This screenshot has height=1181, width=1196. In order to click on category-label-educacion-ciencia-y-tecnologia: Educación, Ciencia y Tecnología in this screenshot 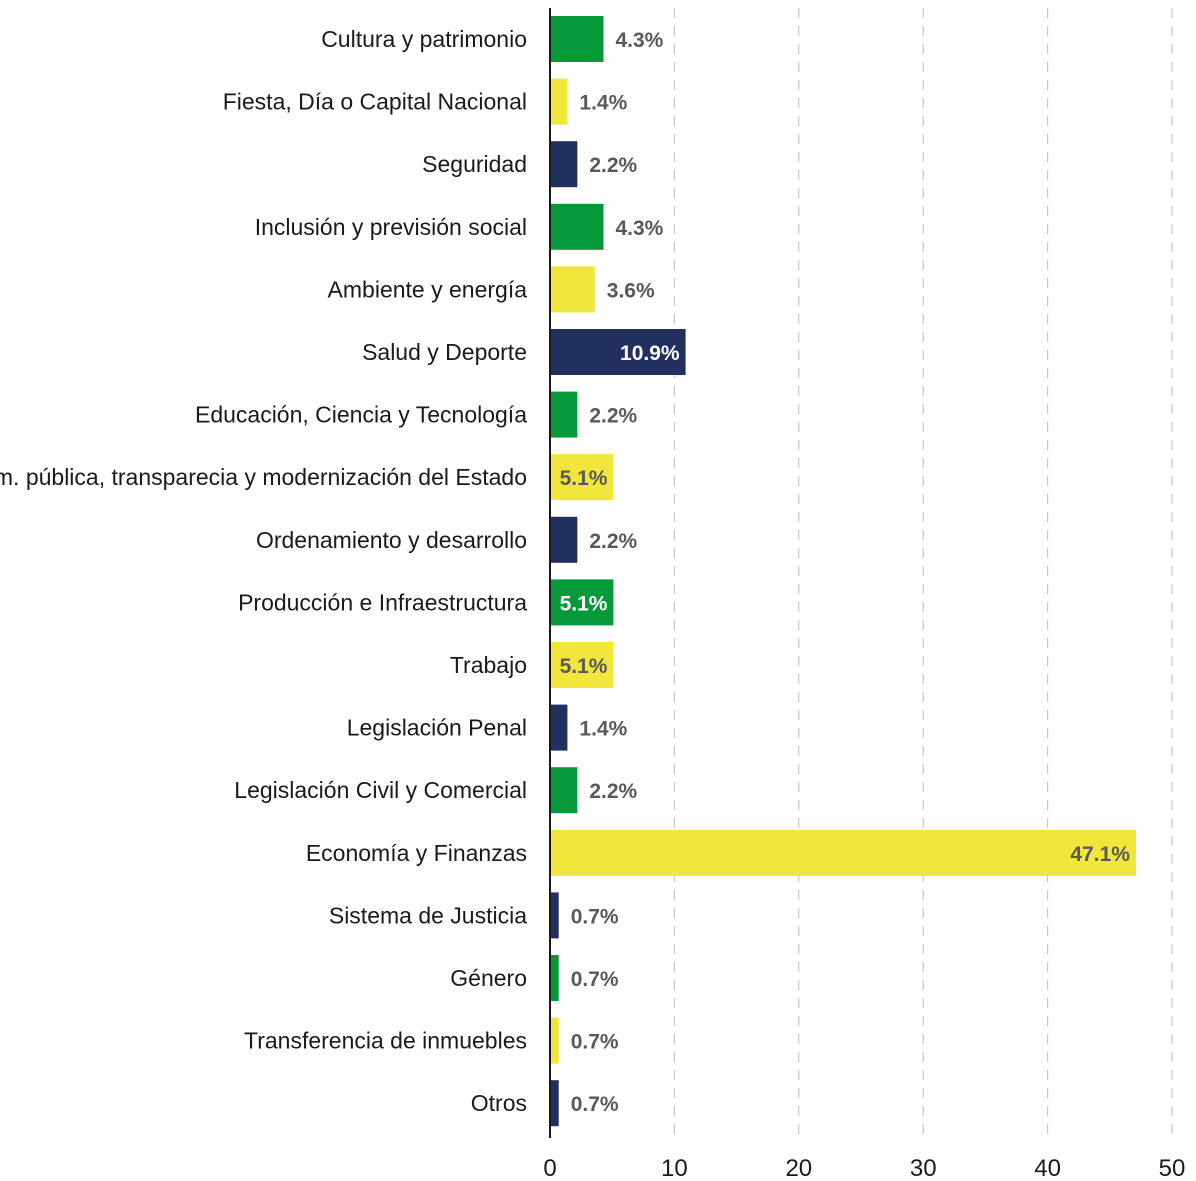, I will do `click(361, 415)`.